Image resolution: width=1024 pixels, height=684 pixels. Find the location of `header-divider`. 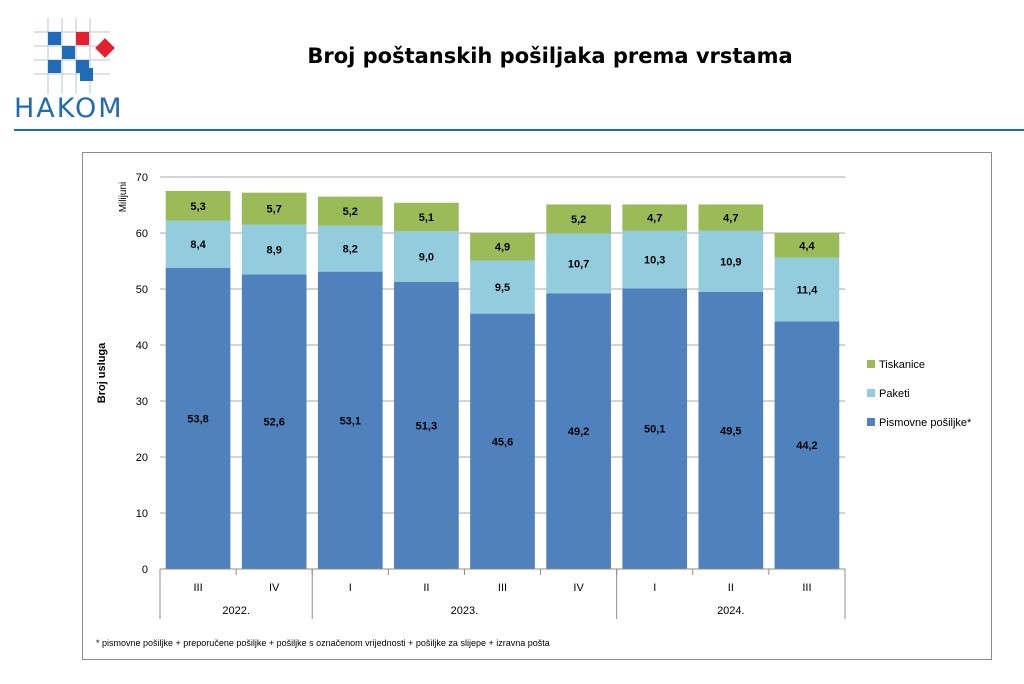

header-divider is located at coordinates (519, 130).